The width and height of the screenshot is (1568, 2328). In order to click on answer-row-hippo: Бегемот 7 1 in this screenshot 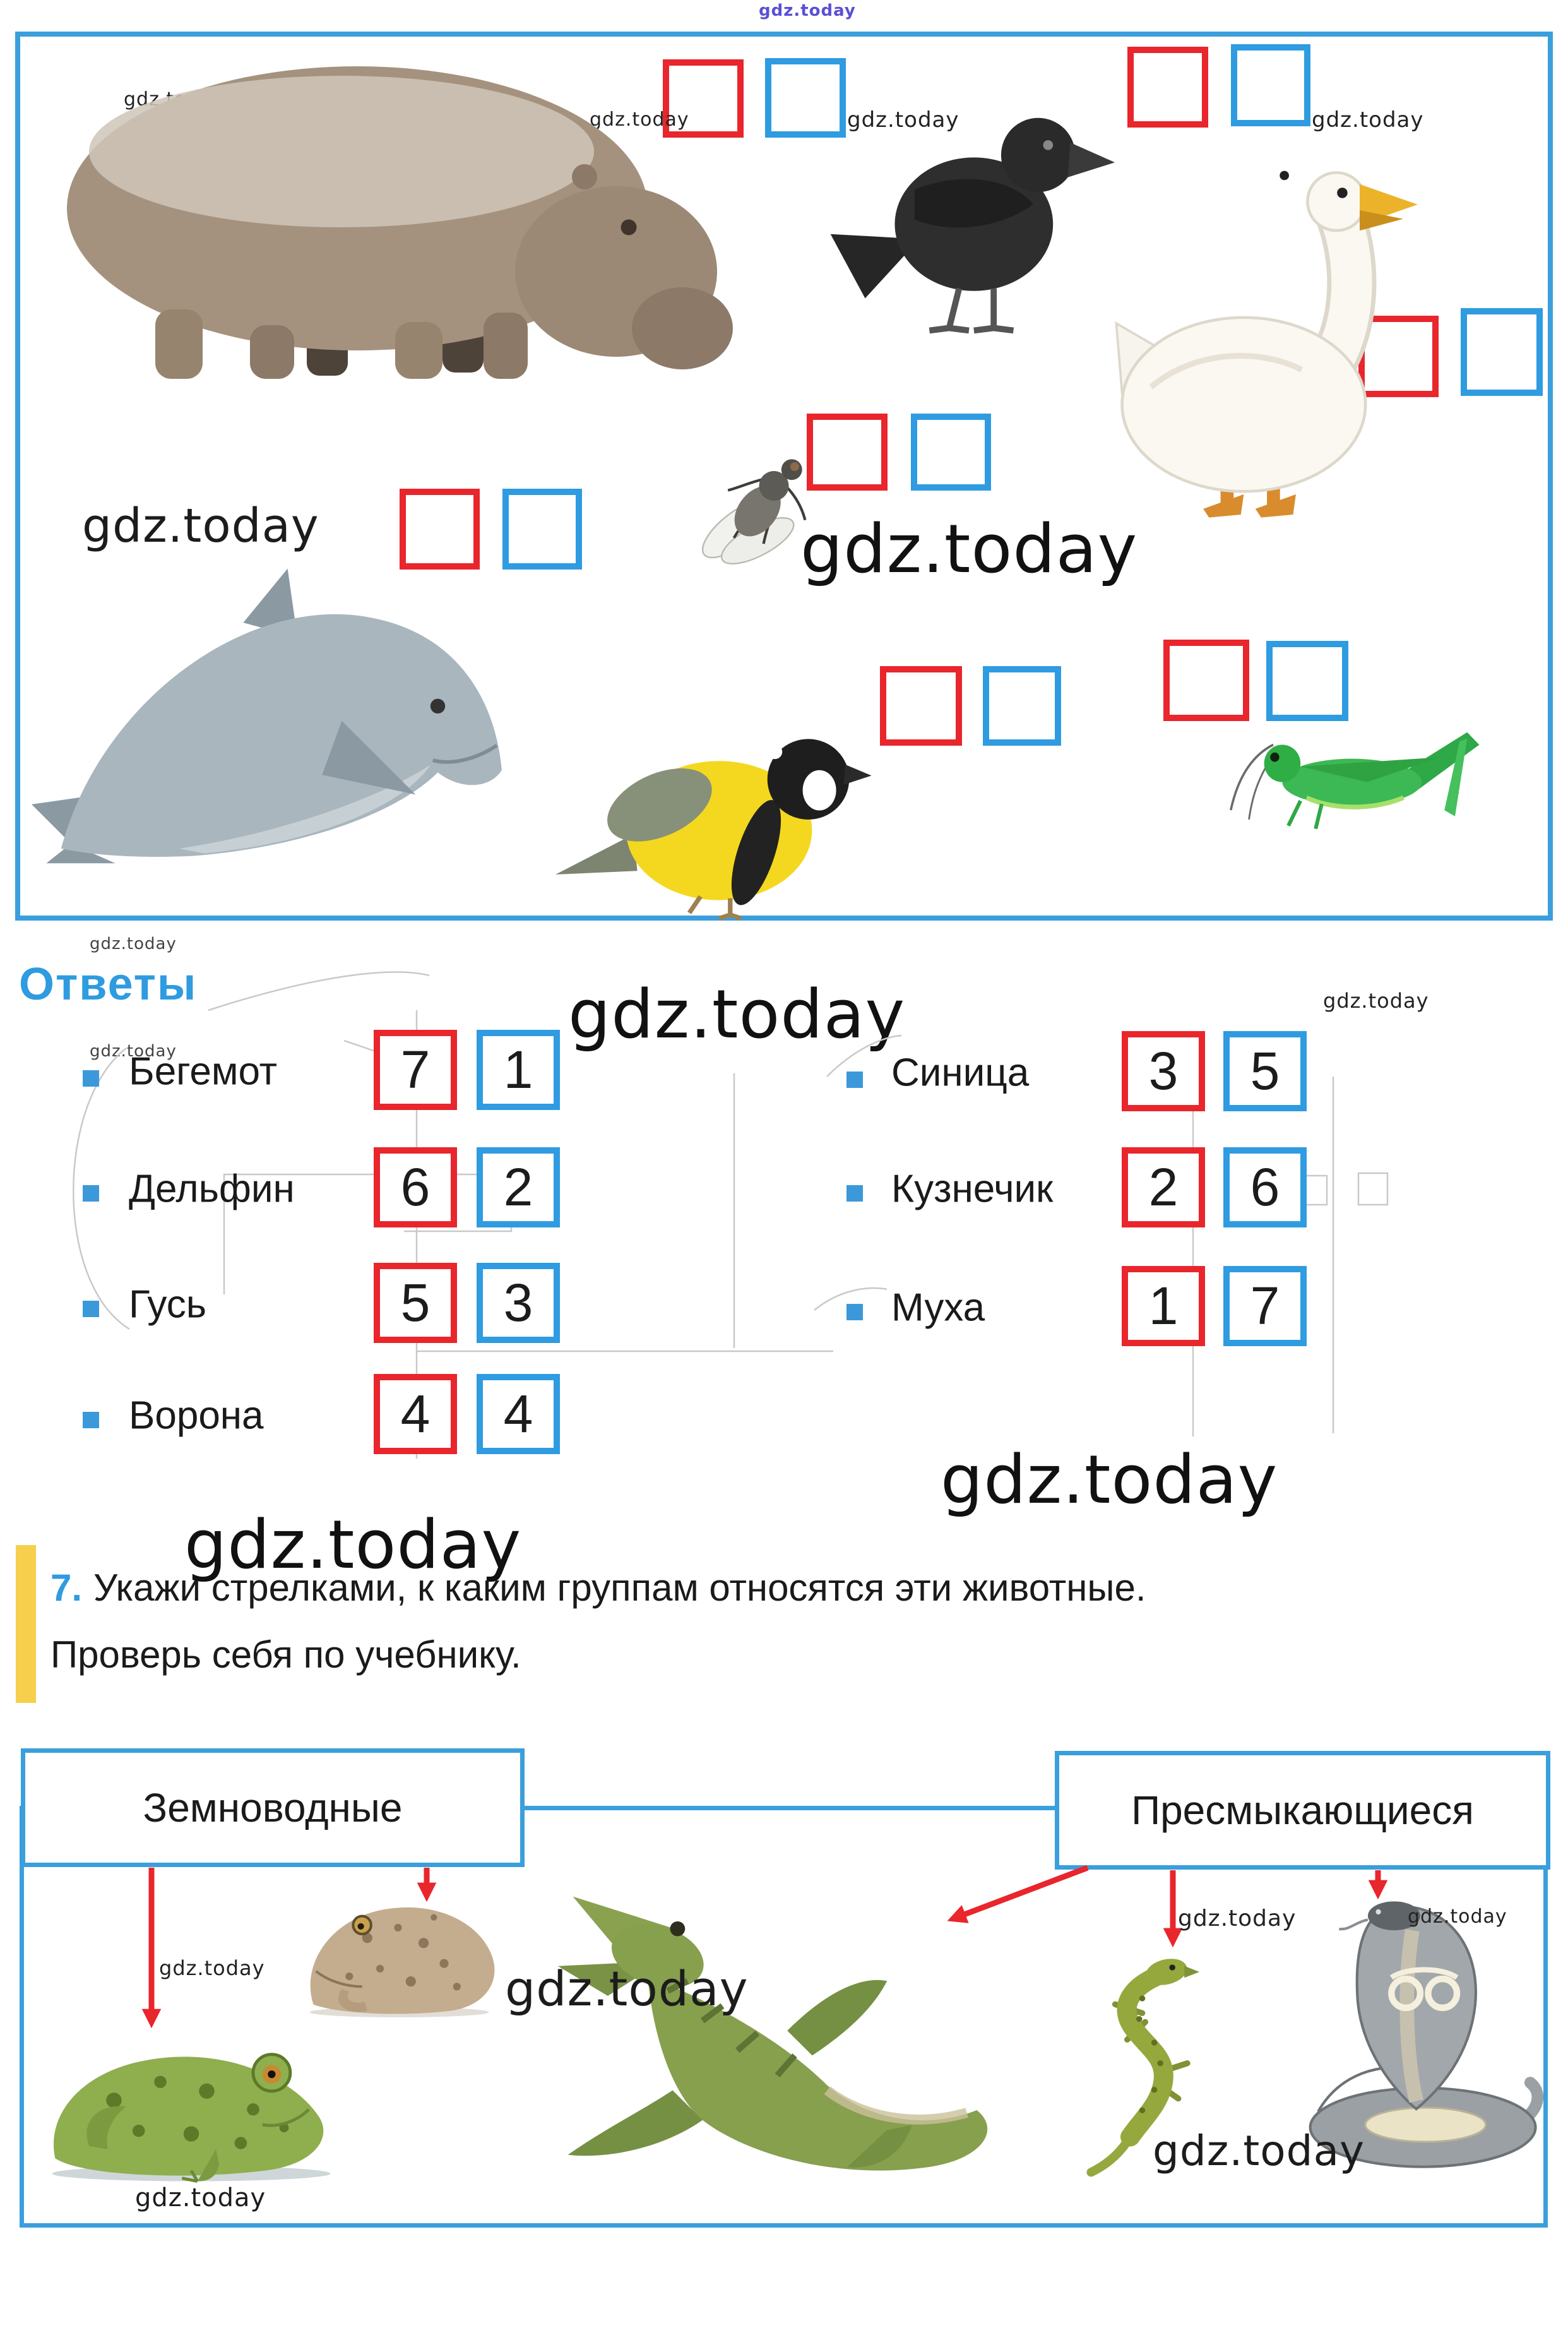, I will do `click(322, 1071)`.